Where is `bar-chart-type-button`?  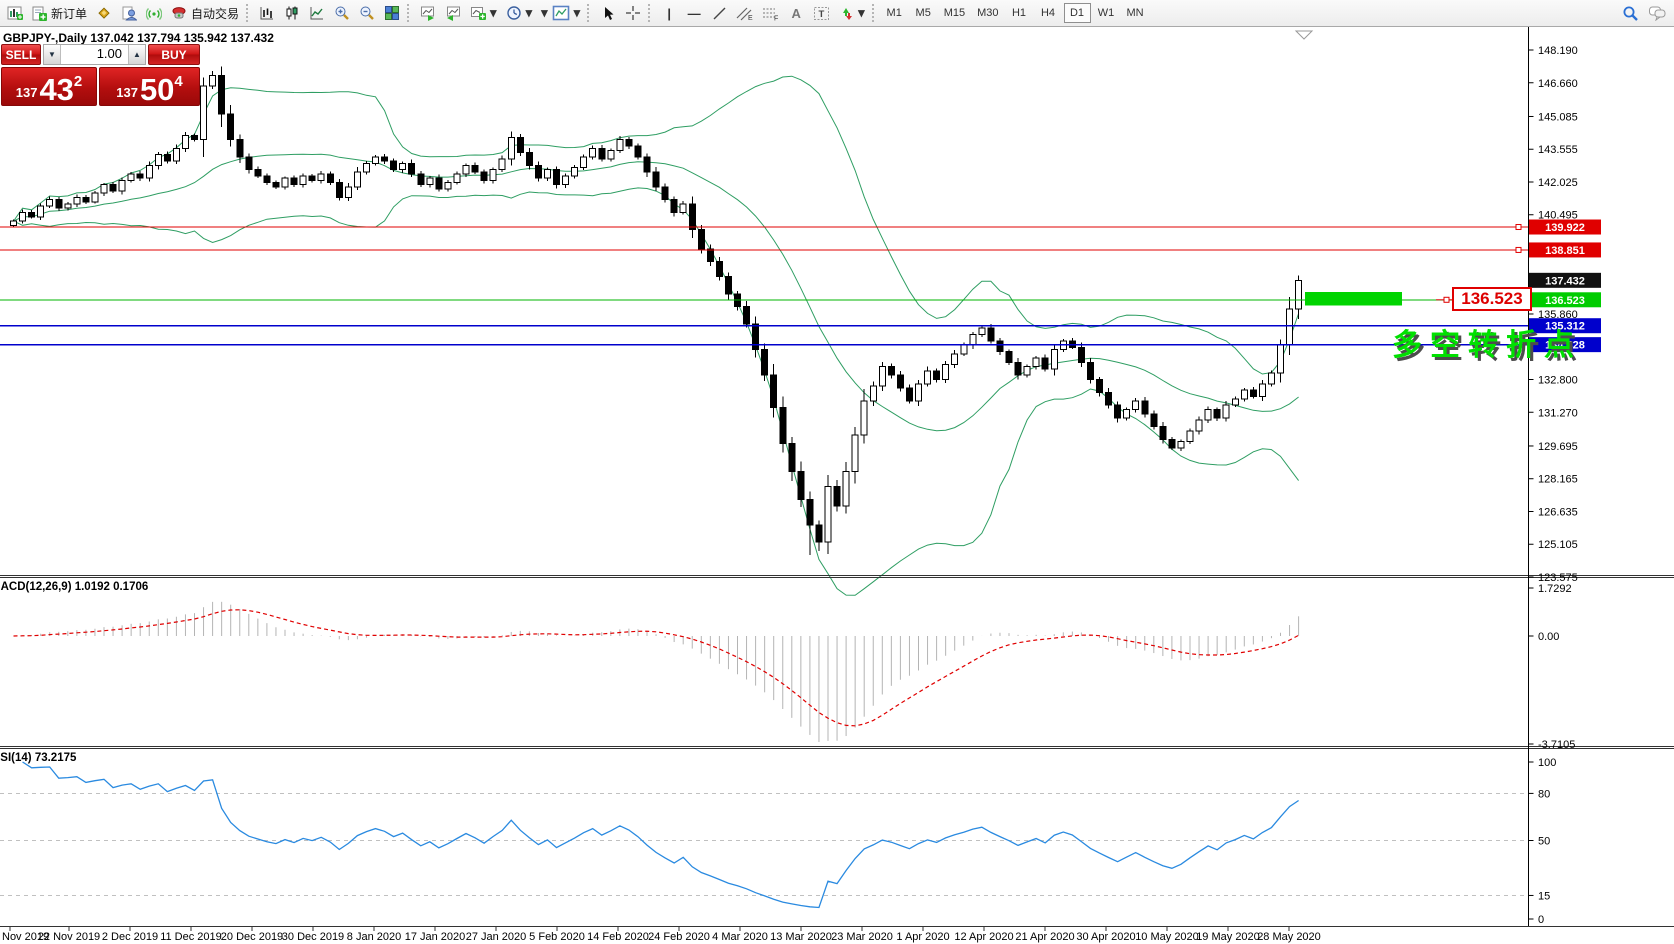
bar-chart-type-button is located at coordinates (267, 13).